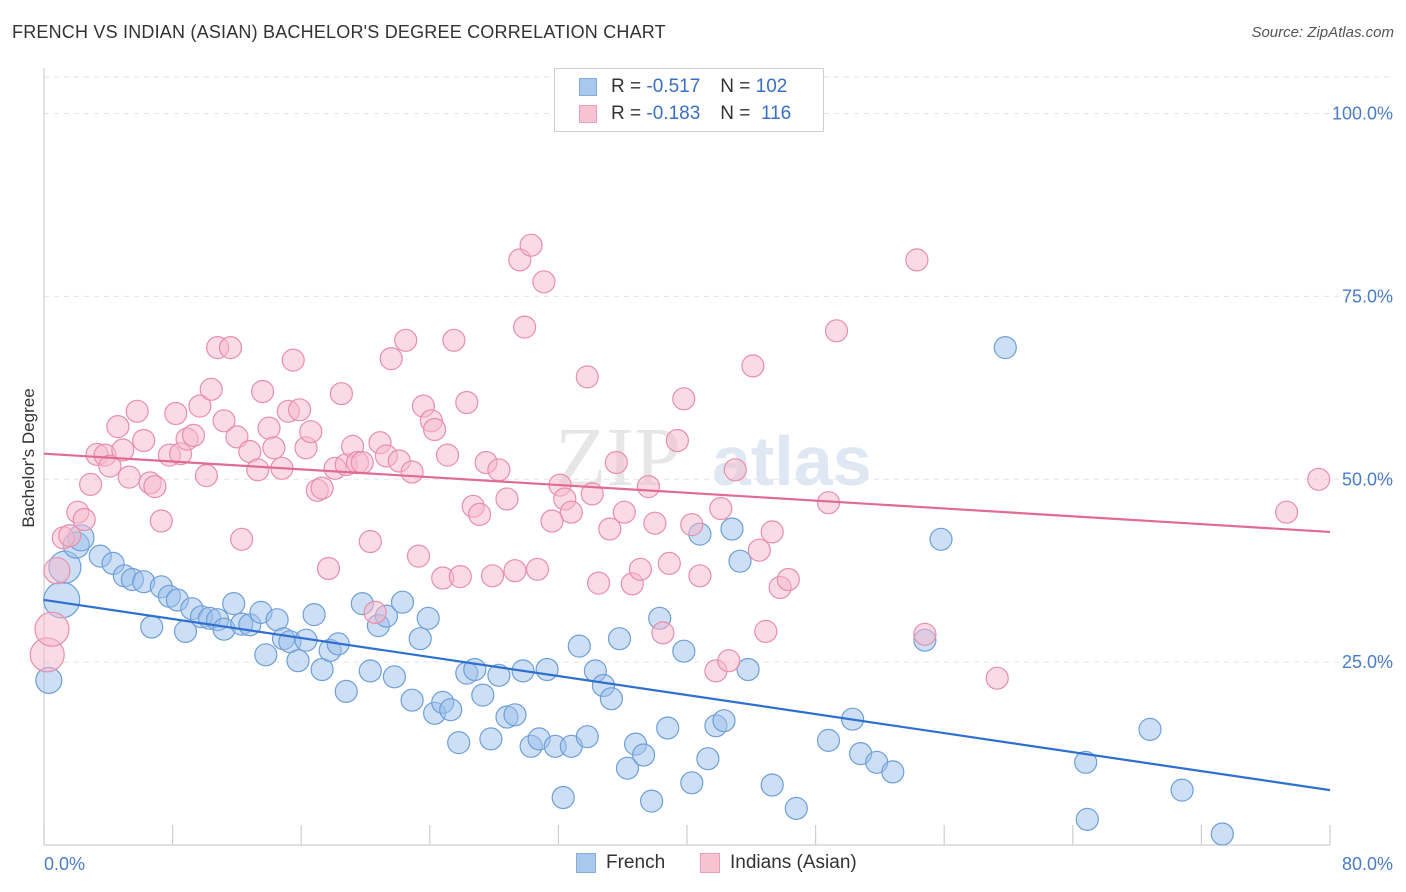 The image size is (1406, 892). I want to click on x-tick-label: 0.0%, so click(64, 864).